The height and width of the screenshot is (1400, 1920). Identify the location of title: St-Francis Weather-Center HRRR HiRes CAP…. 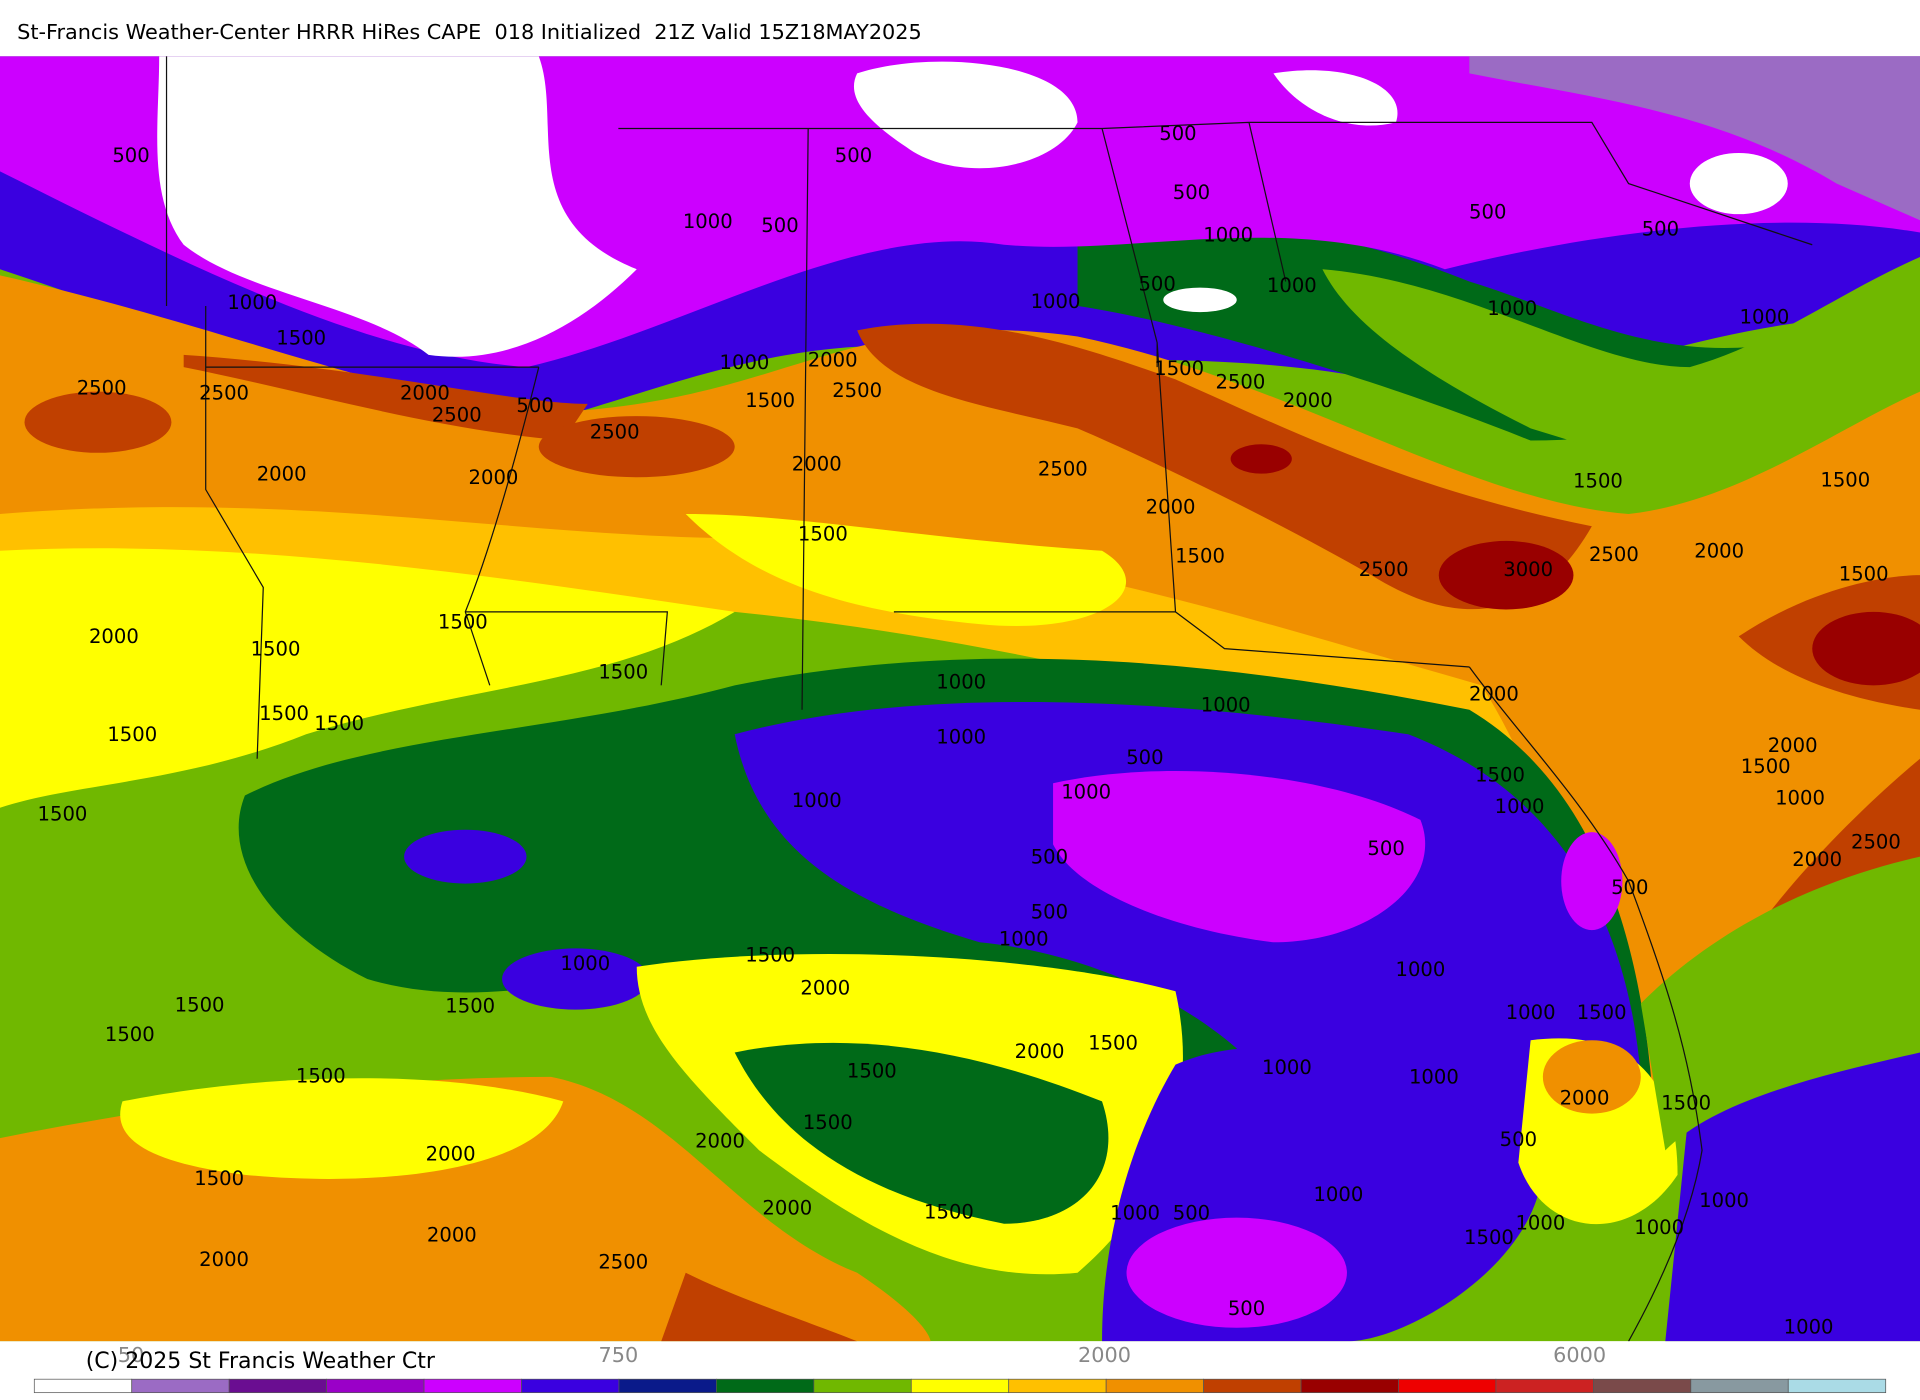
(469, 32).